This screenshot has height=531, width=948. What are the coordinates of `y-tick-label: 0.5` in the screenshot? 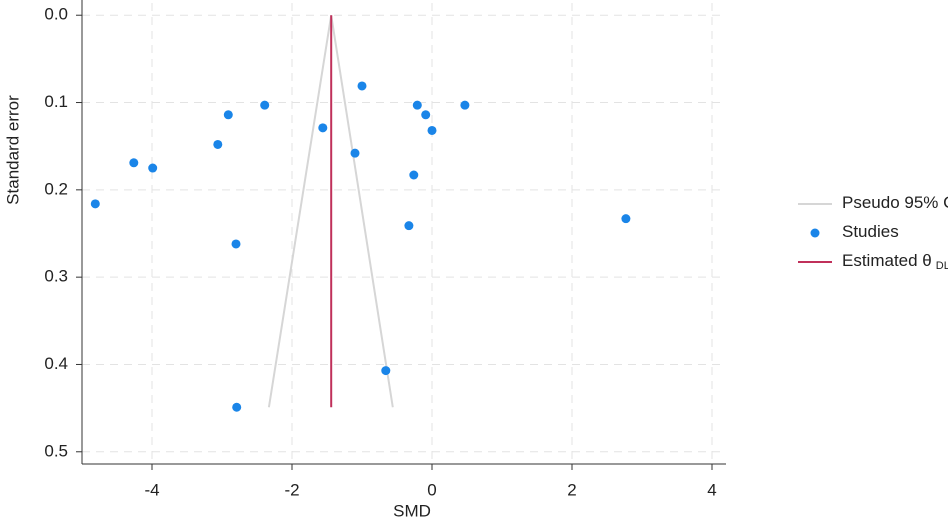 It's located at (56, 450).